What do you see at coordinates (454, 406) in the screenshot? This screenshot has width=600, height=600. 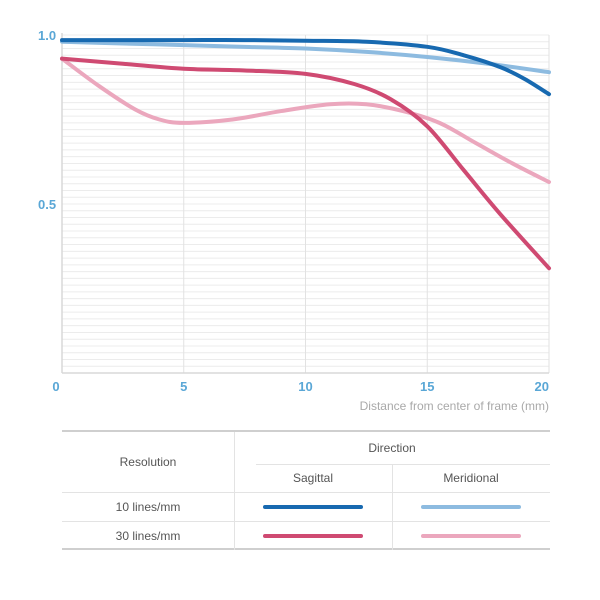 I see `x-axis-label: Distance from center of frame (mm)` at bounding box center [454, 406].